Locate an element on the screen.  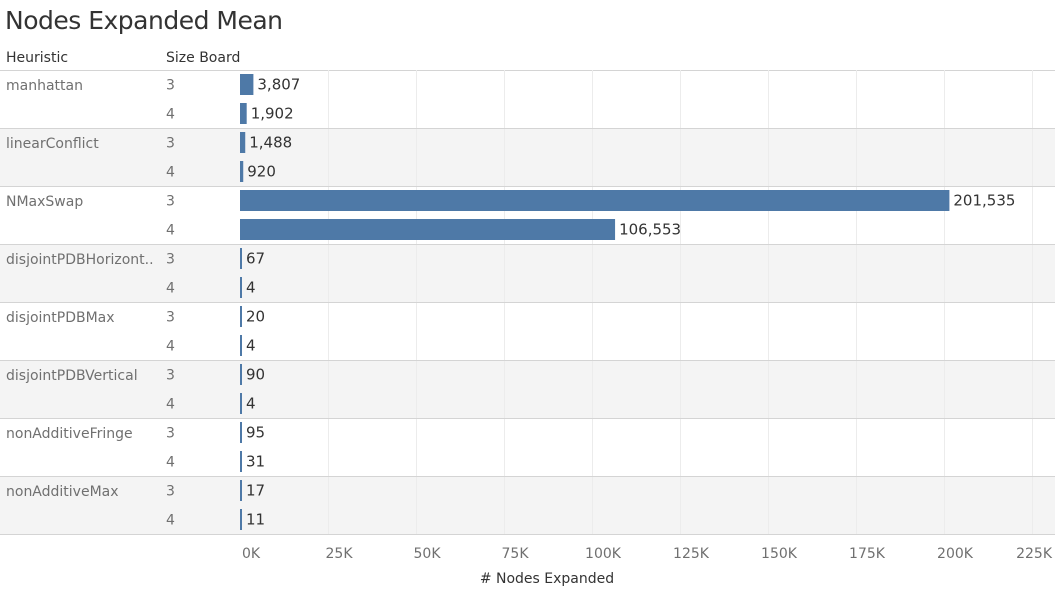
bar-value-label: 201,535 is located at coordinates (984, 201).